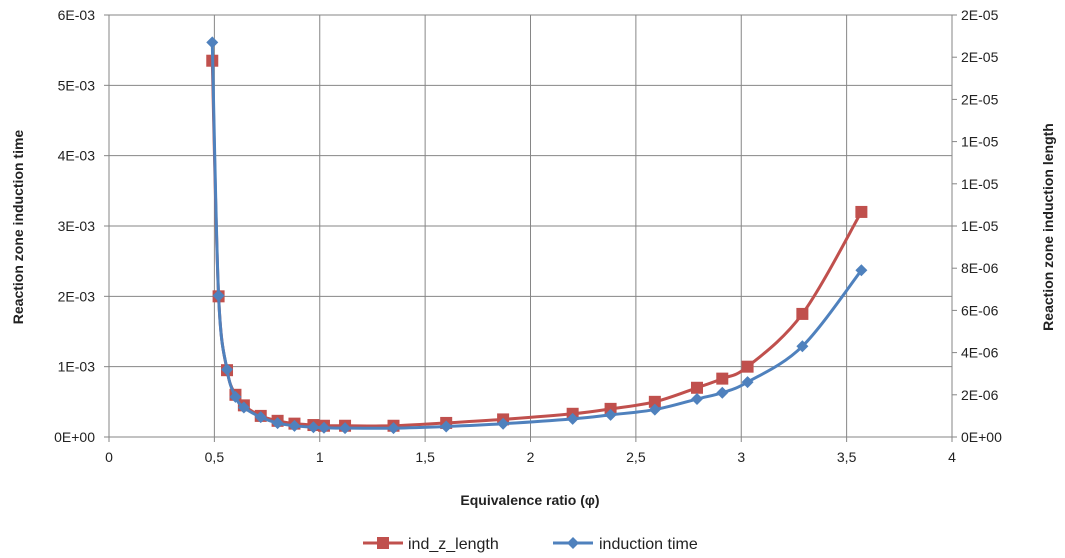  I want to click on y-right-tick-label: 8E-06, so click(980, 268).